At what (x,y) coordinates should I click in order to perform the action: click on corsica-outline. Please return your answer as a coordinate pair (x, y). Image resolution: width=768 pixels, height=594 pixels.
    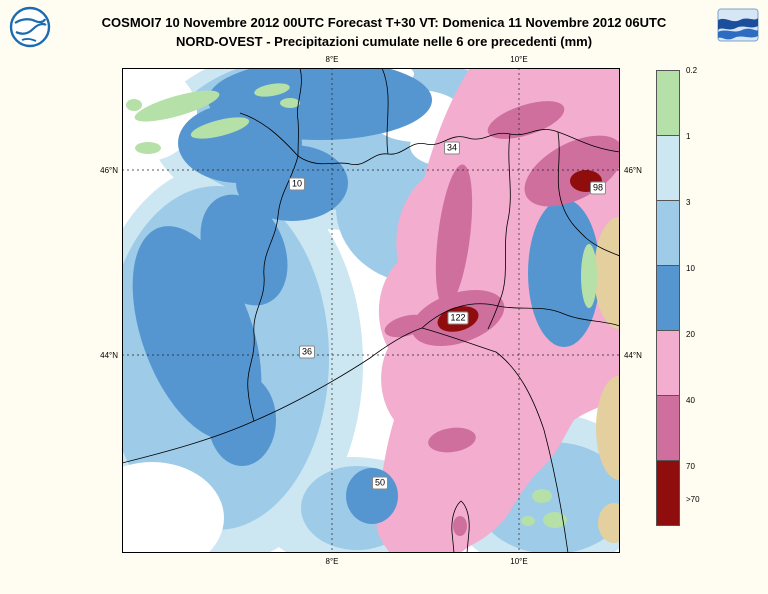
    Looking at the image, I should click on (460, 526).